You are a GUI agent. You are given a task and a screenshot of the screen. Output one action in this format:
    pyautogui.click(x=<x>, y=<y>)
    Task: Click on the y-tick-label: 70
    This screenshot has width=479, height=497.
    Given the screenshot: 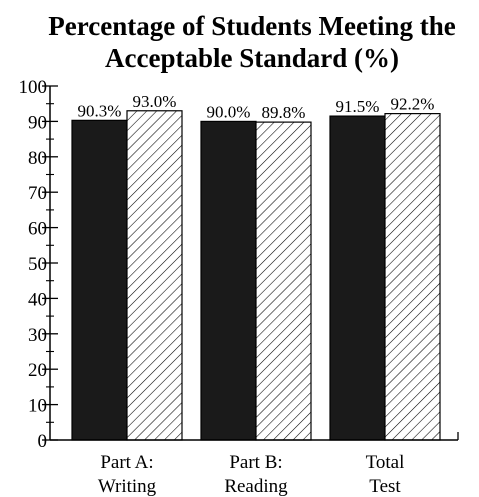 What is the action you would take?
    pyautogui.click(x=37, y=193)
    